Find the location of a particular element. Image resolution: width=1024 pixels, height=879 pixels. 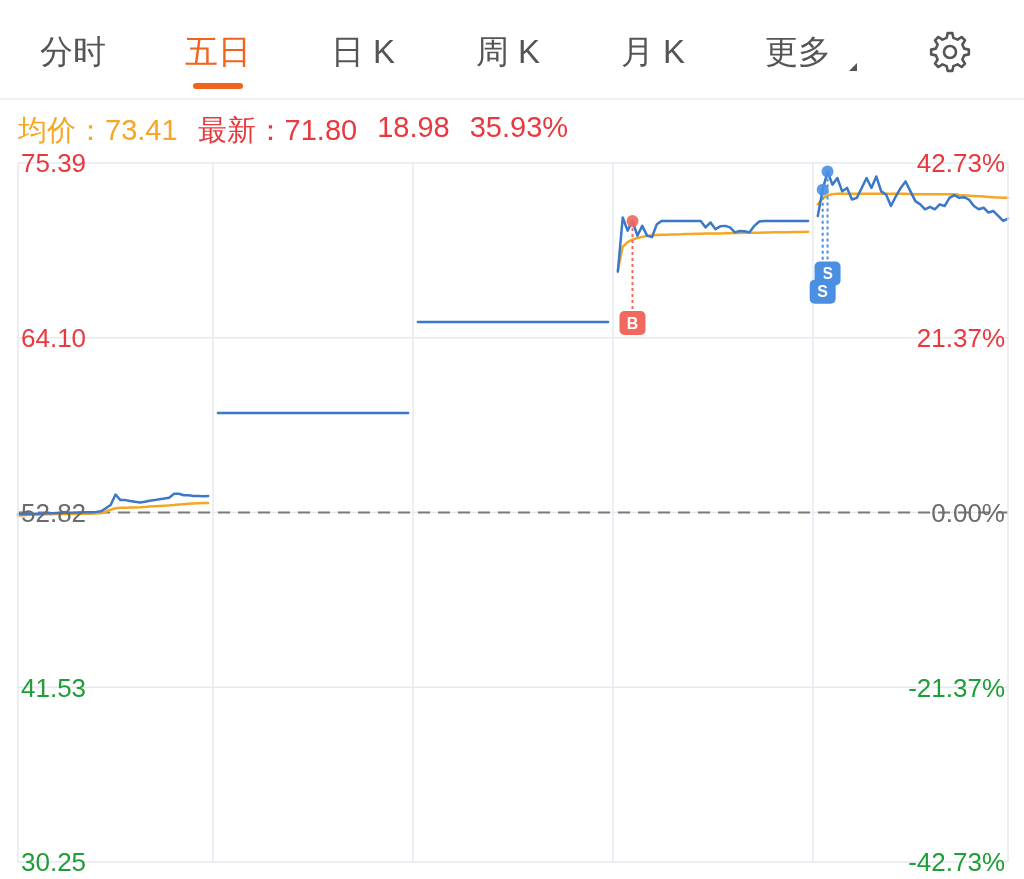

y-tick-label: 75.39 is located at coordinates (54, 163).